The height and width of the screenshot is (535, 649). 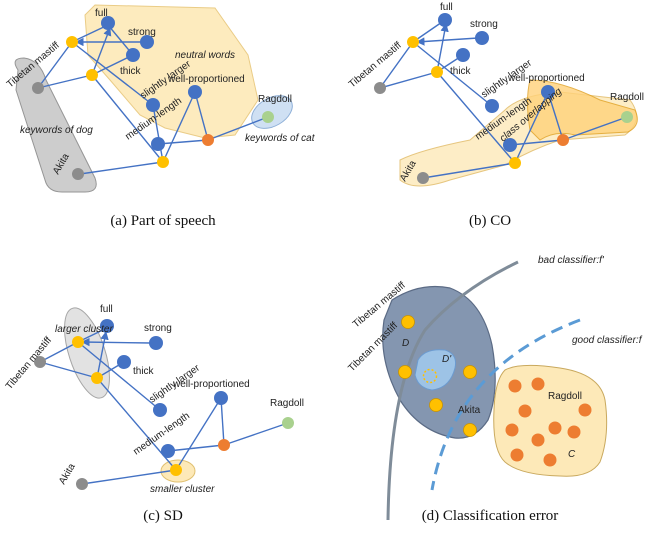 I want to click on bad-classifier-line, so click(x=452, y=390).